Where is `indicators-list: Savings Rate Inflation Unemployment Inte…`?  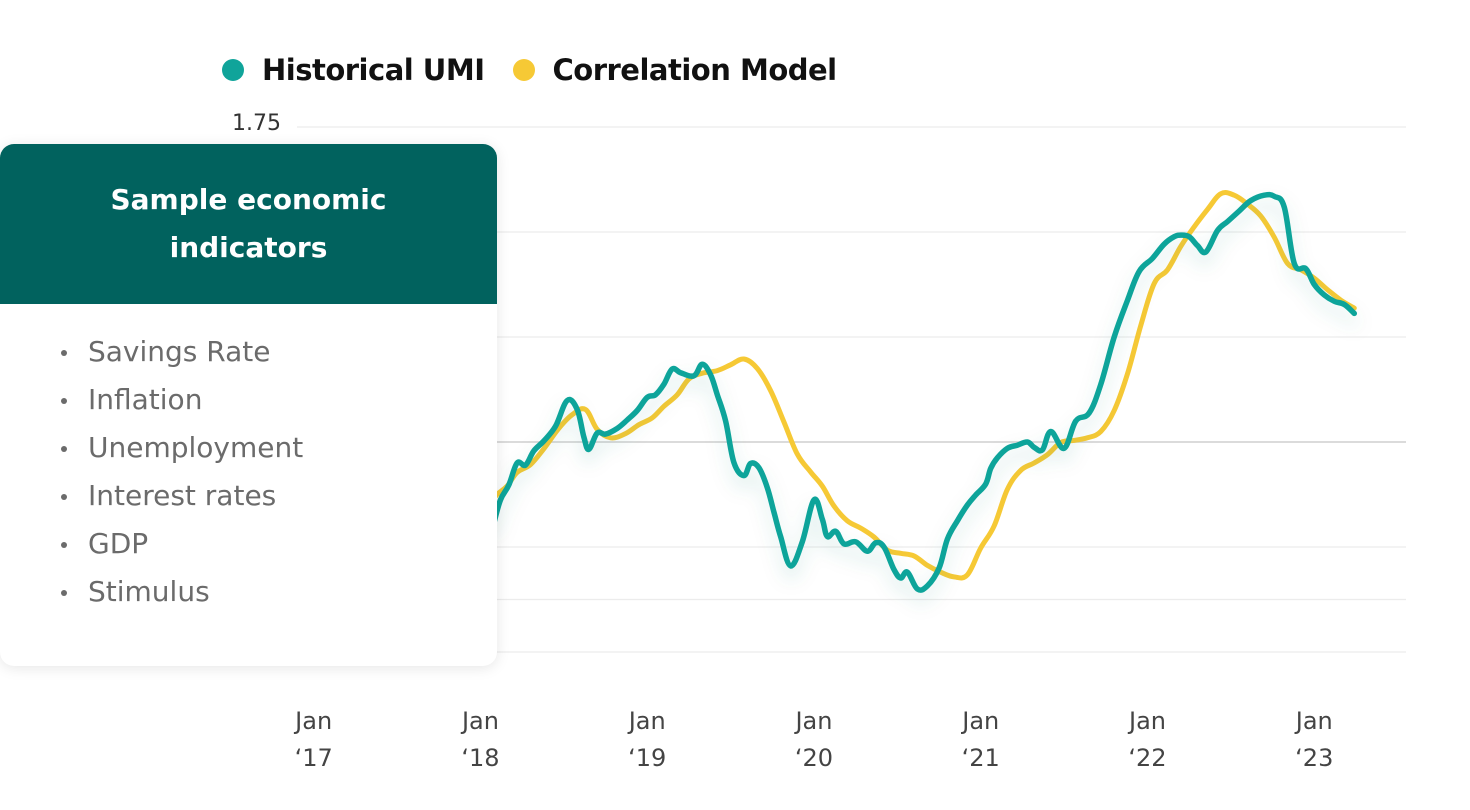
indicators-list: Savings Rate Inflation Unemployment Inte… is located at coordinates (248, 460).